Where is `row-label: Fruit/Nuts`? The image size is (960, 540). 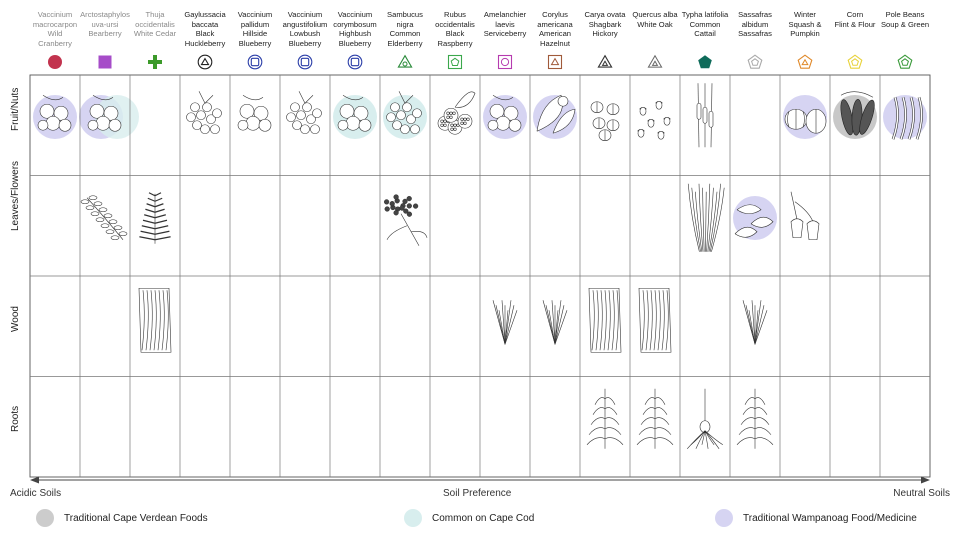
row-label: Fruit/Nuts is located at coordinates (15, 109).